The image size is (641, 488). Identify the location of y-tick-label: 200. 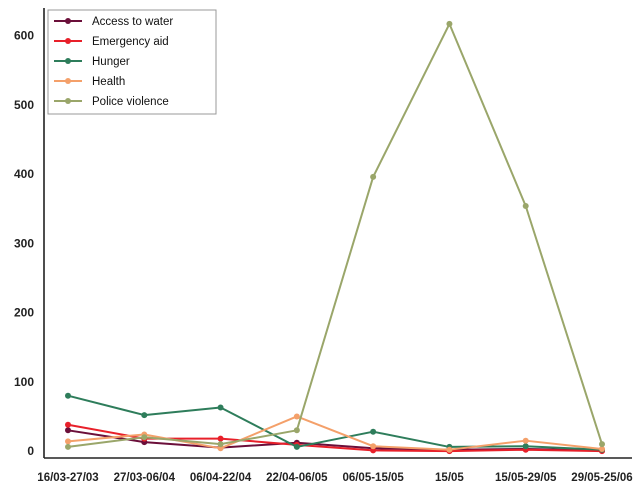
(24, 313).